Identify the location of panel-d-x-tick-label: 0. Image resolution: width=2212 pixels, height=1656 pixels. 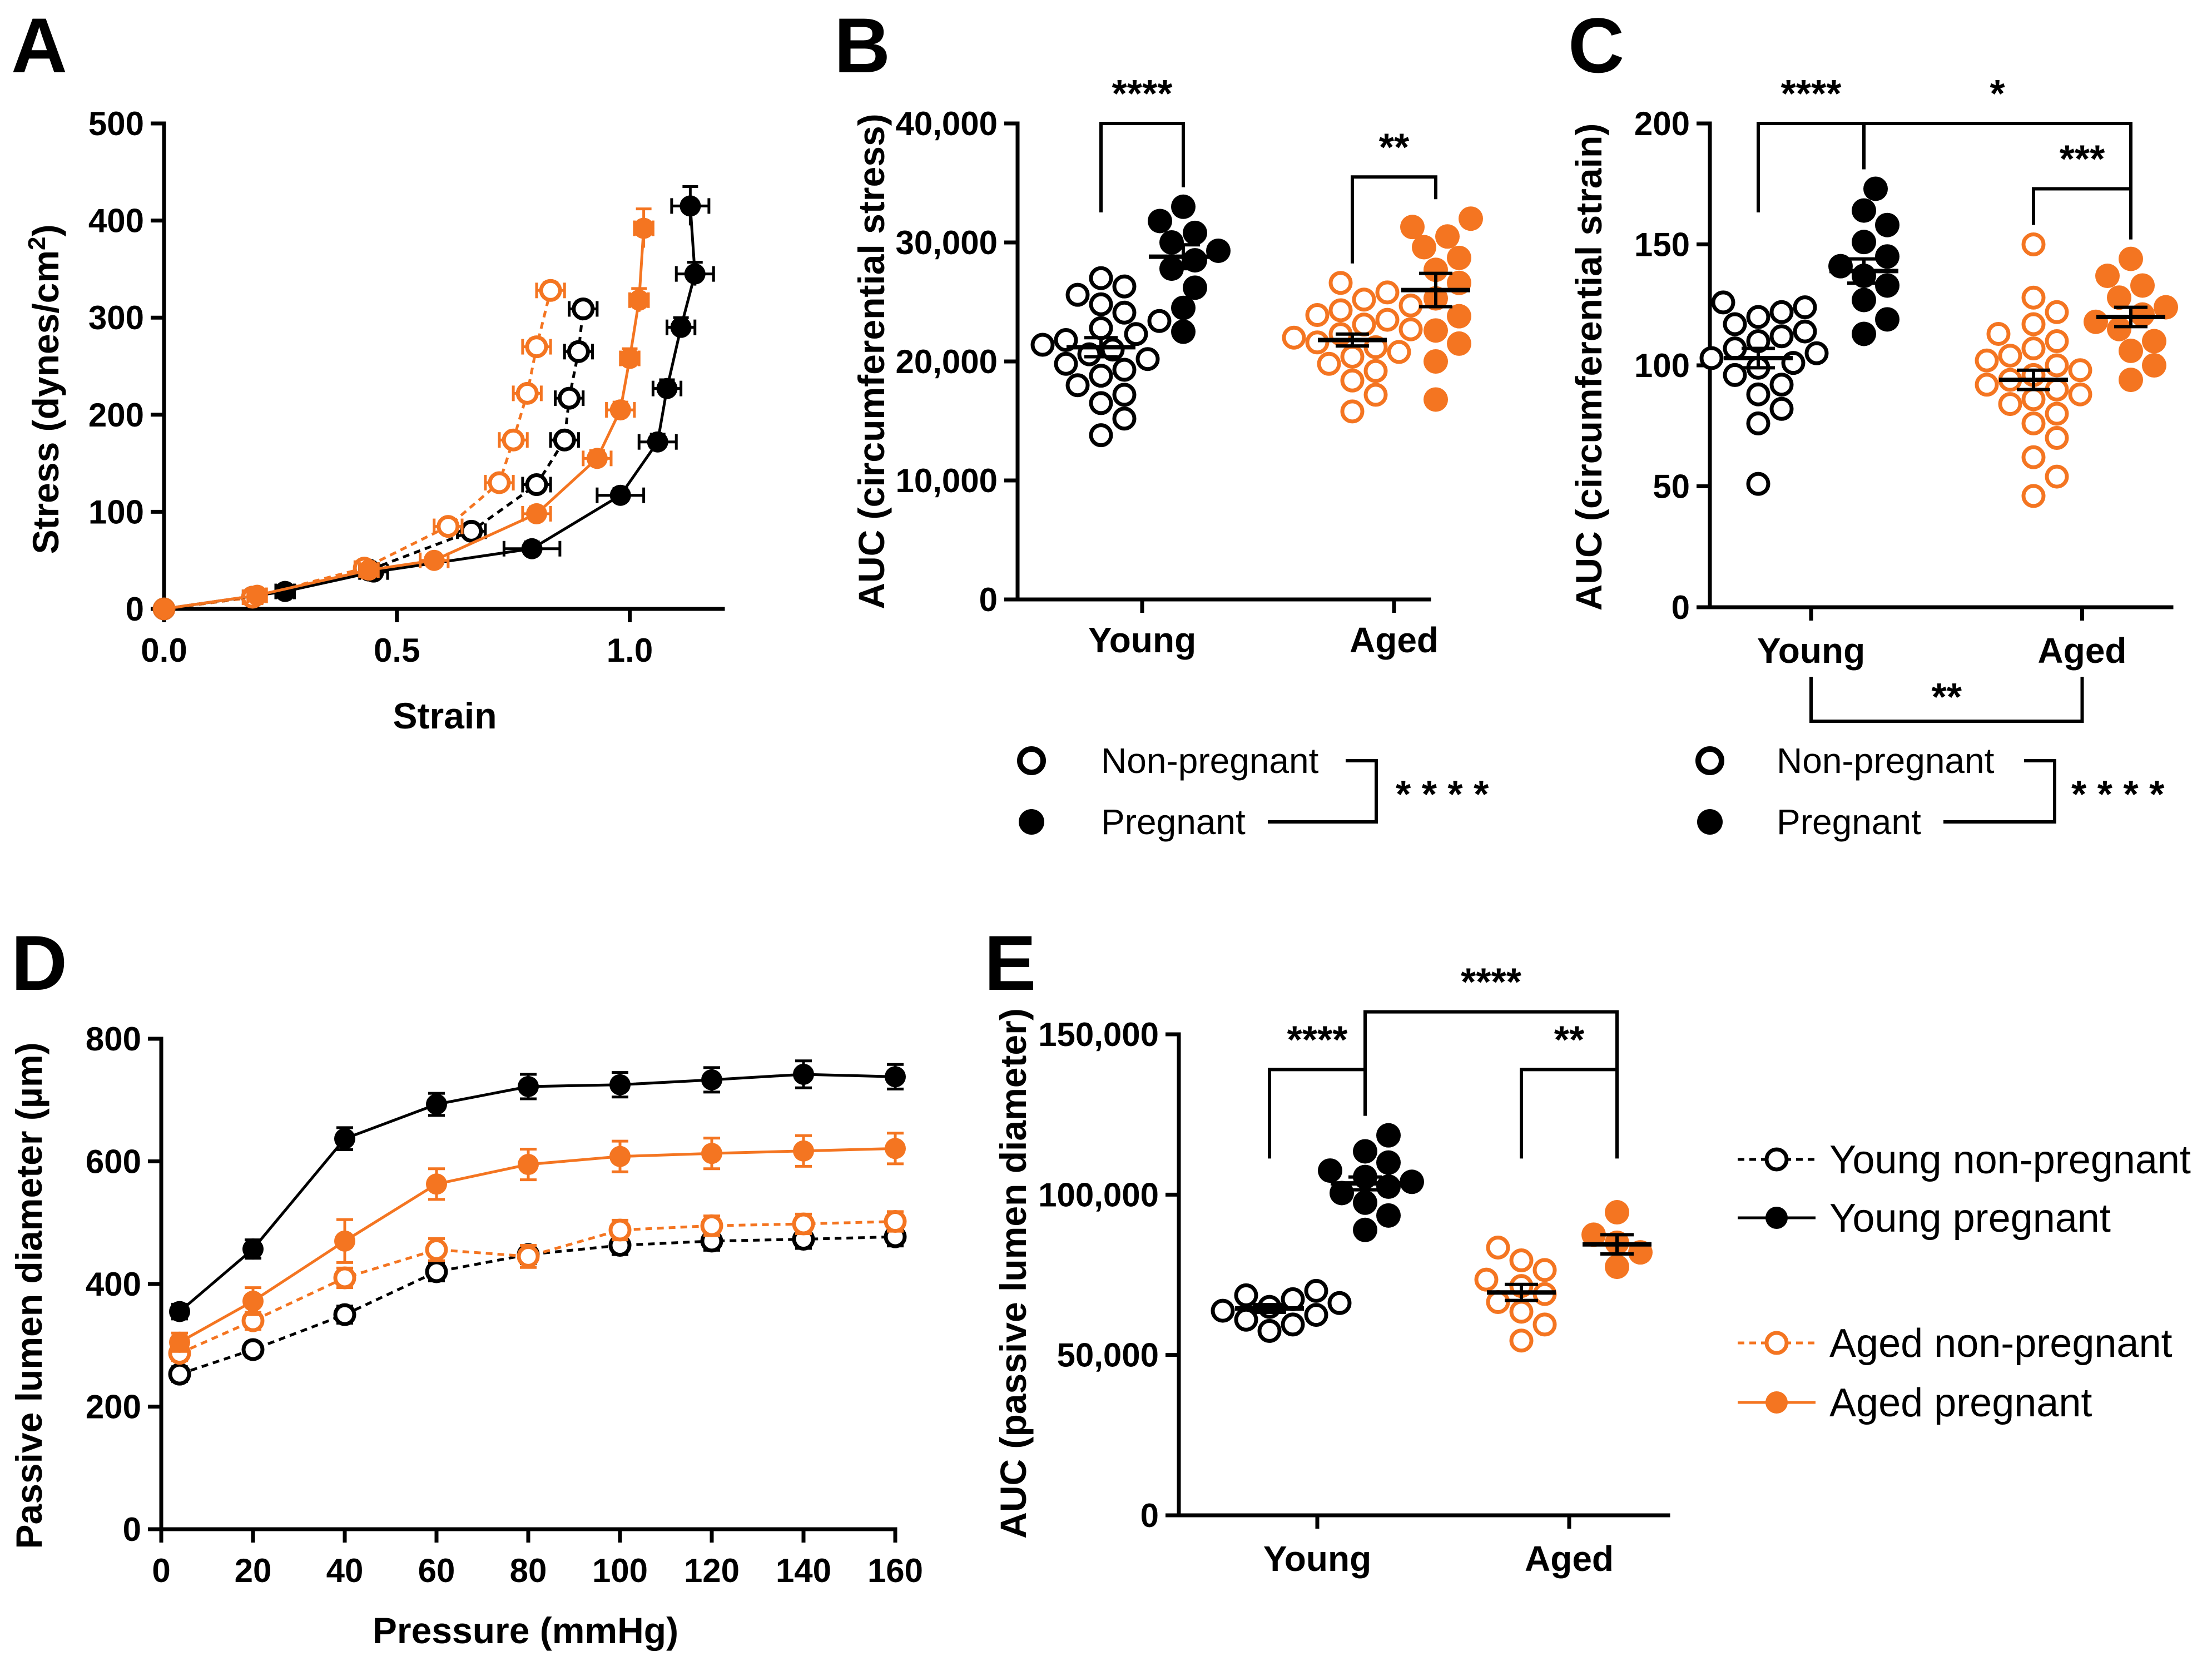
(161, 1571).